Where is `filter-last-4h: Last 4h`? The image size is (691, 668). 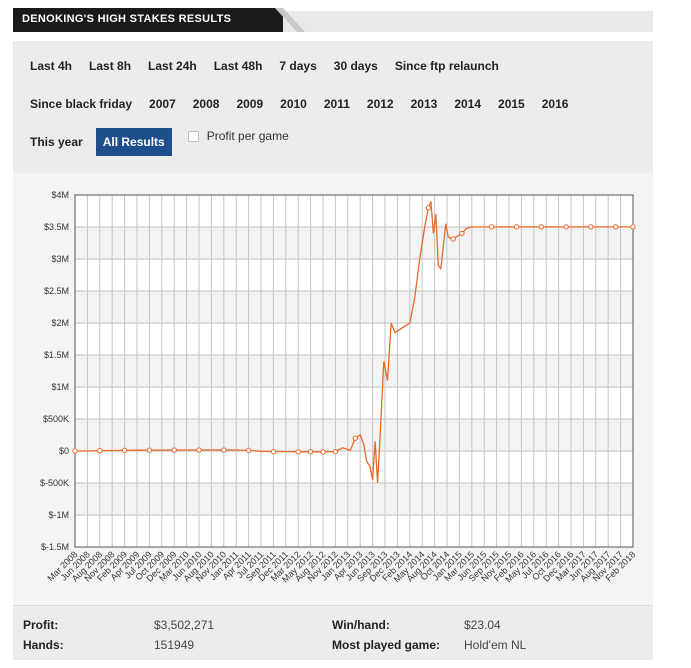 filter-last-4h: Last 4h is located at coordinates (51, 66).